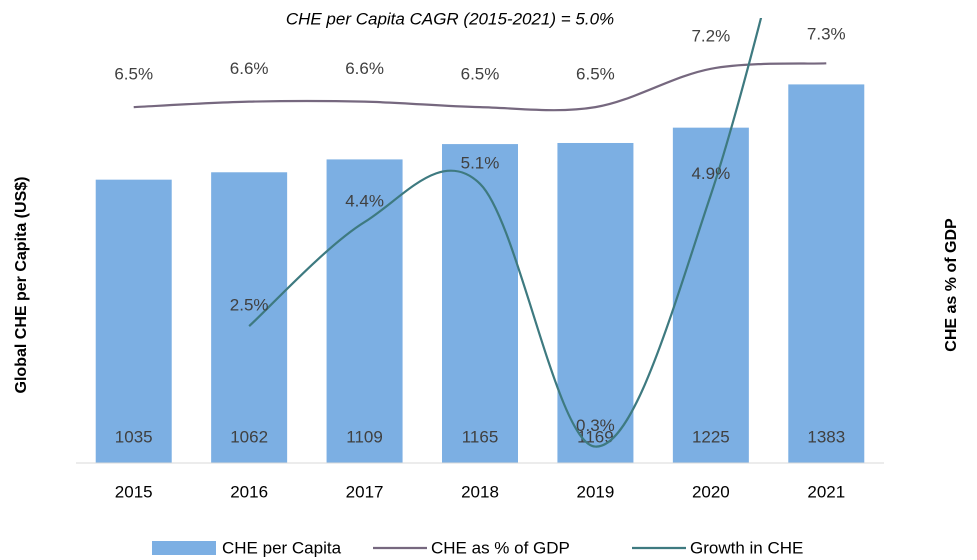 This screenshot has height=560, width=977. What do you see at coordinates (450, 18) in the screenshot?
I see `chart-title: CHE per Capita CAGR (2015-2021) = 5.0%` at bounding box center [450, 18].